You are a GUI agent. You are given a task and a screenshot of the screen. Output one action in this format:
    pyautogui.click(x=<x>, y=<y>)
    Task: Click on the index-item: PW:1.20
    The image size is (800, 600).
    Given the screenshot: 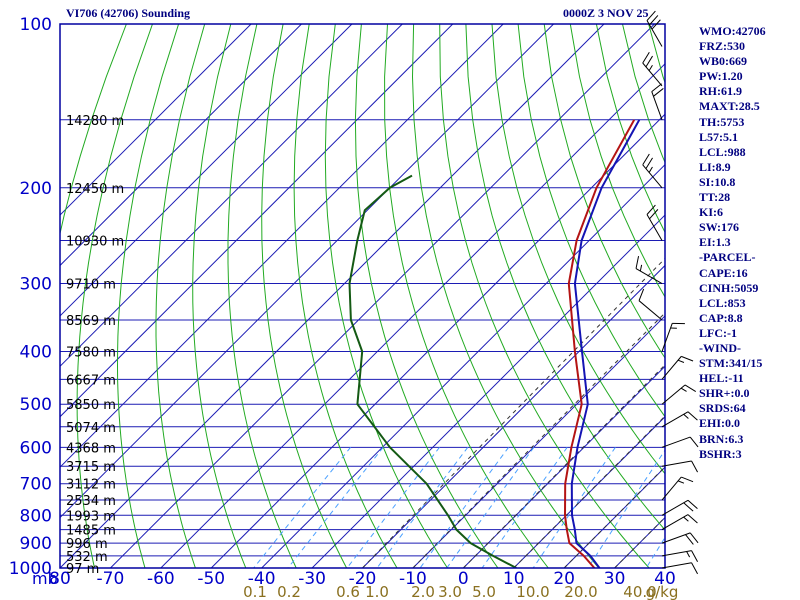 What is the action you would take?
    pyautogui.click(x=721, y=76)
    